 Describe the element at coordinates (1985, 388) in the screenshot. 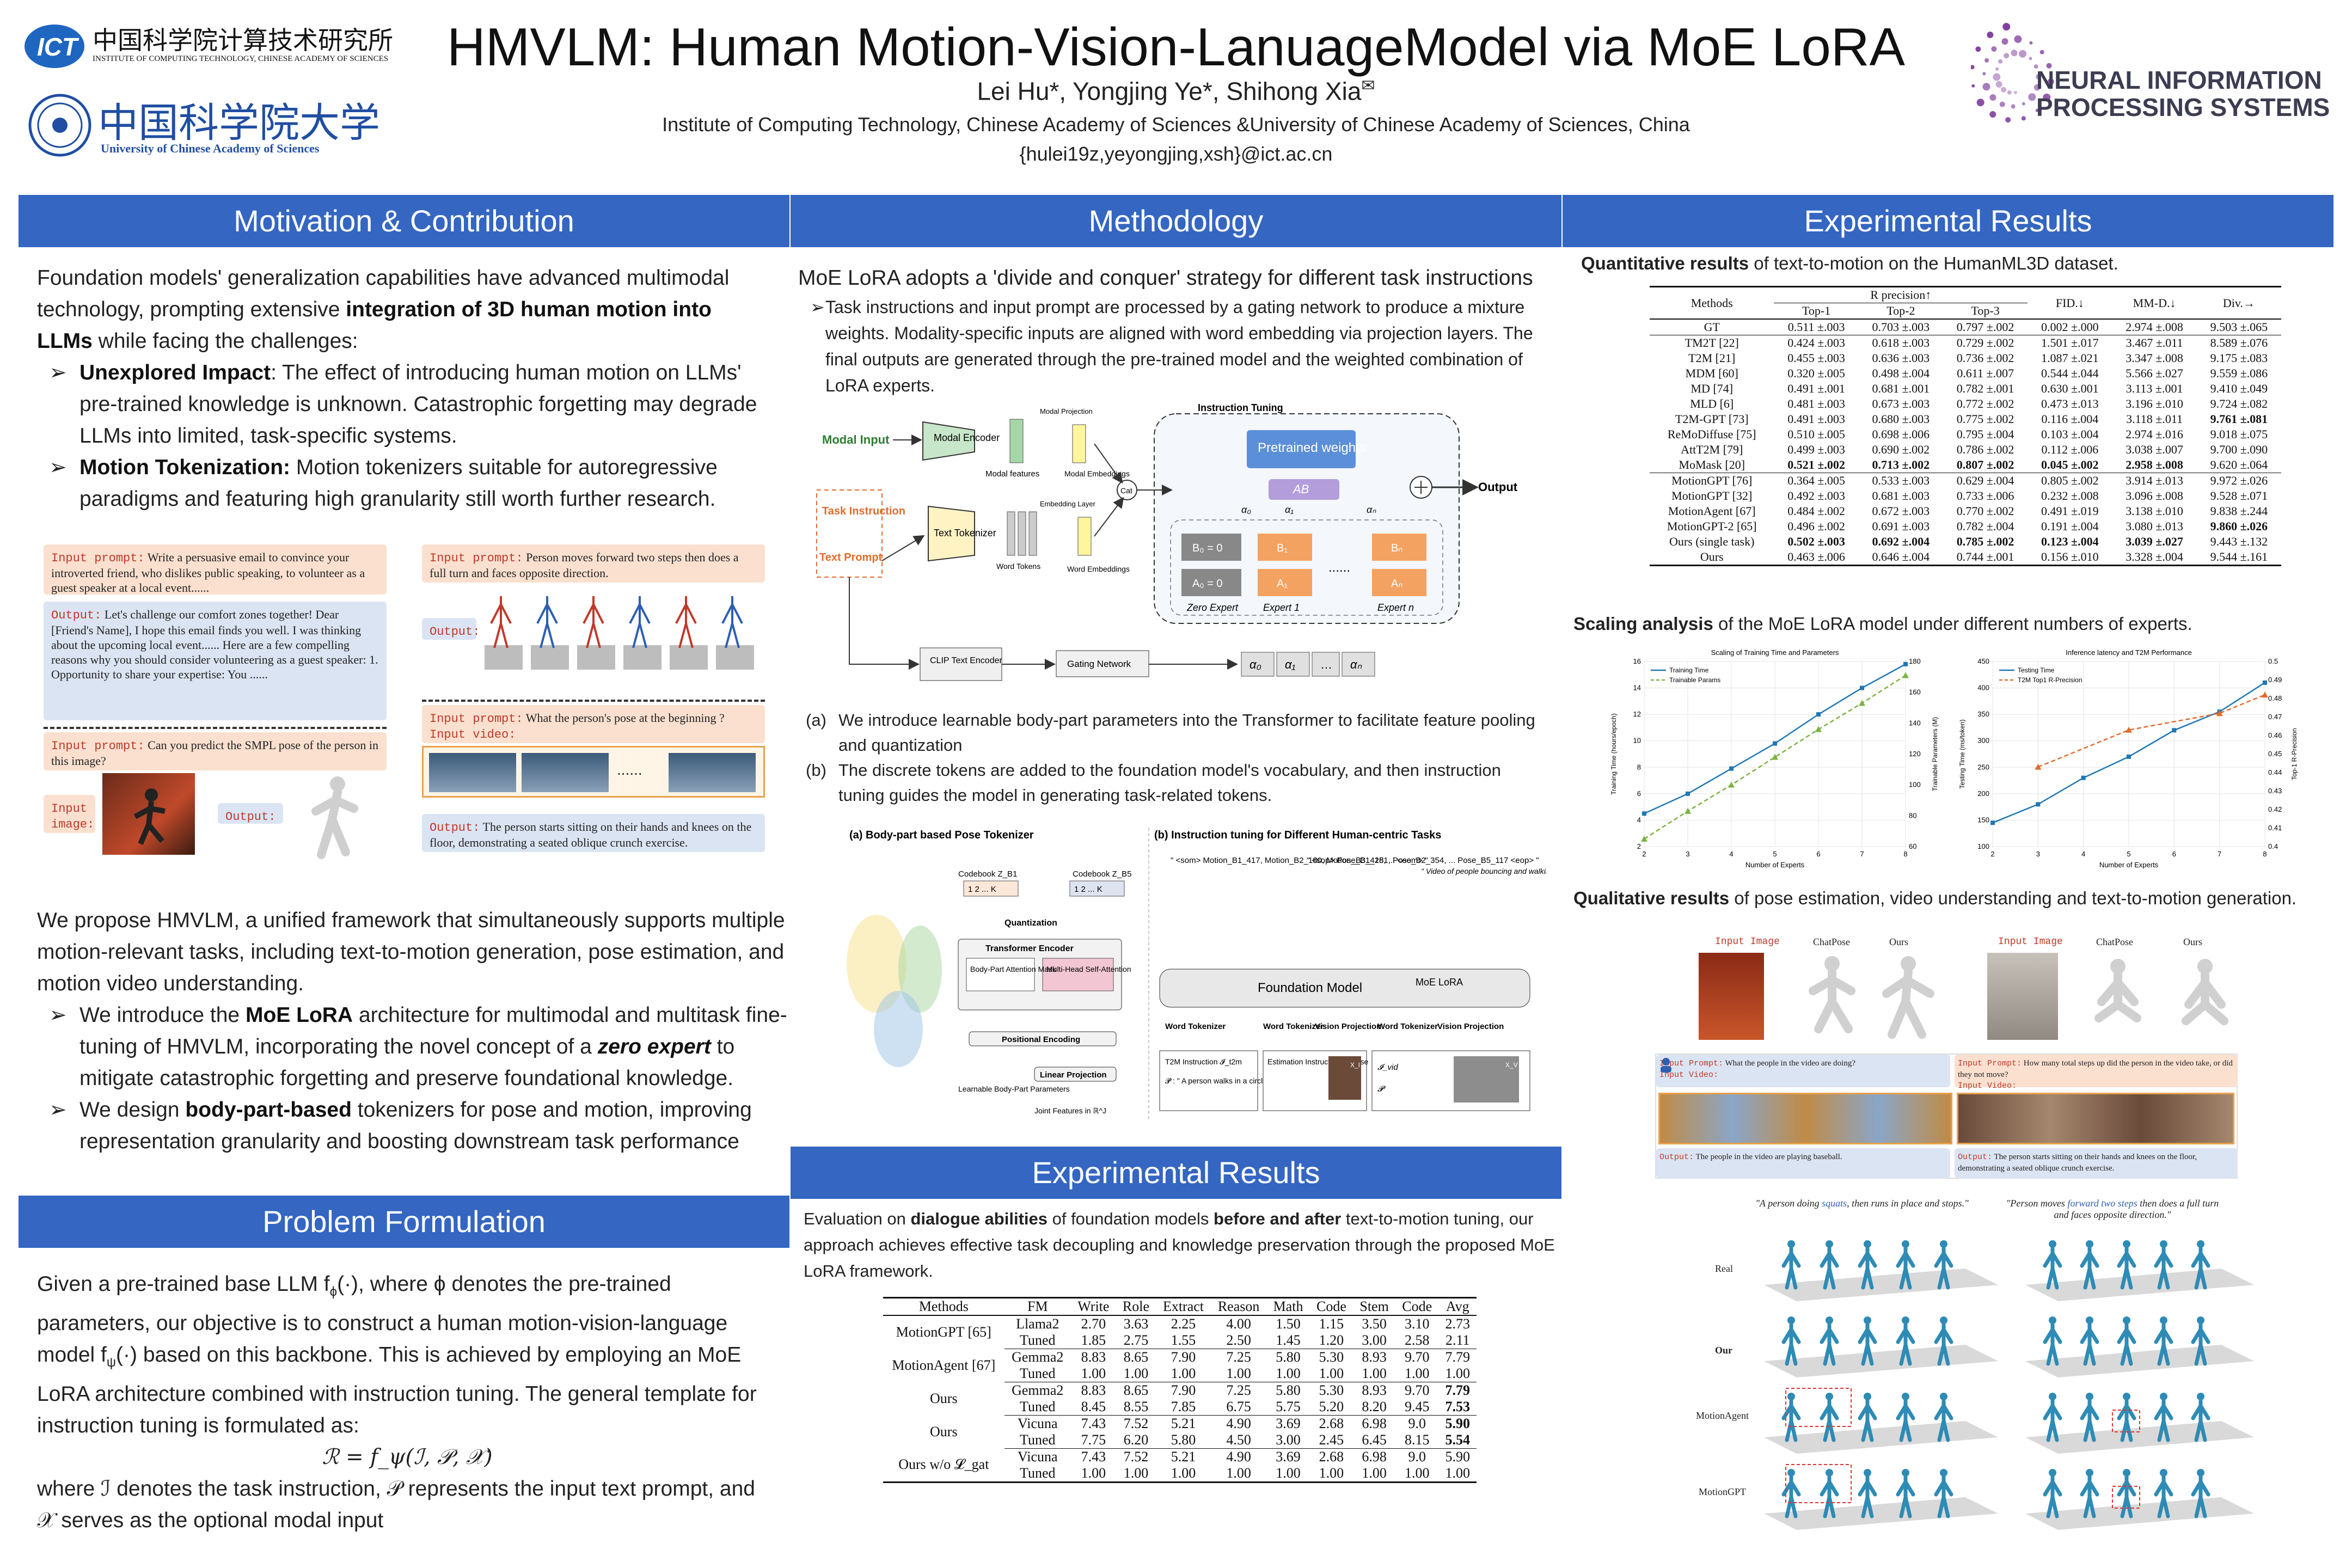

I see `metric-cell: 0.782 ±.001` at that location.